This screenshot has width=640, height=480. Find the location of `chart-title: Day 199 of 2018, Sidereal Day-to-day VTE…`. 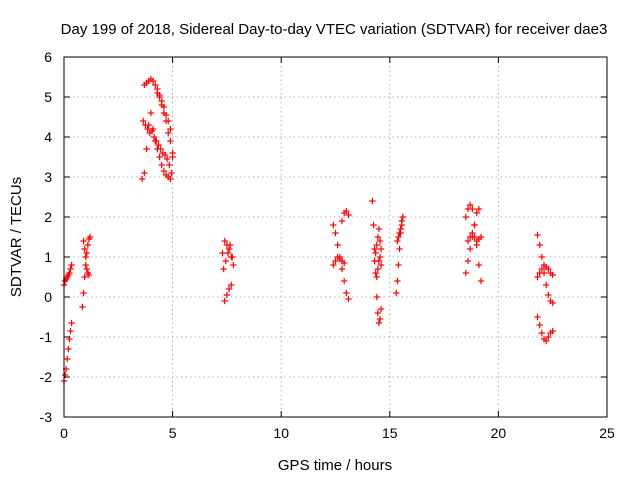

chart-title: Day 199 of 2018, Sidereal Day-to-day VTE… is located at coordinates (334, 29).